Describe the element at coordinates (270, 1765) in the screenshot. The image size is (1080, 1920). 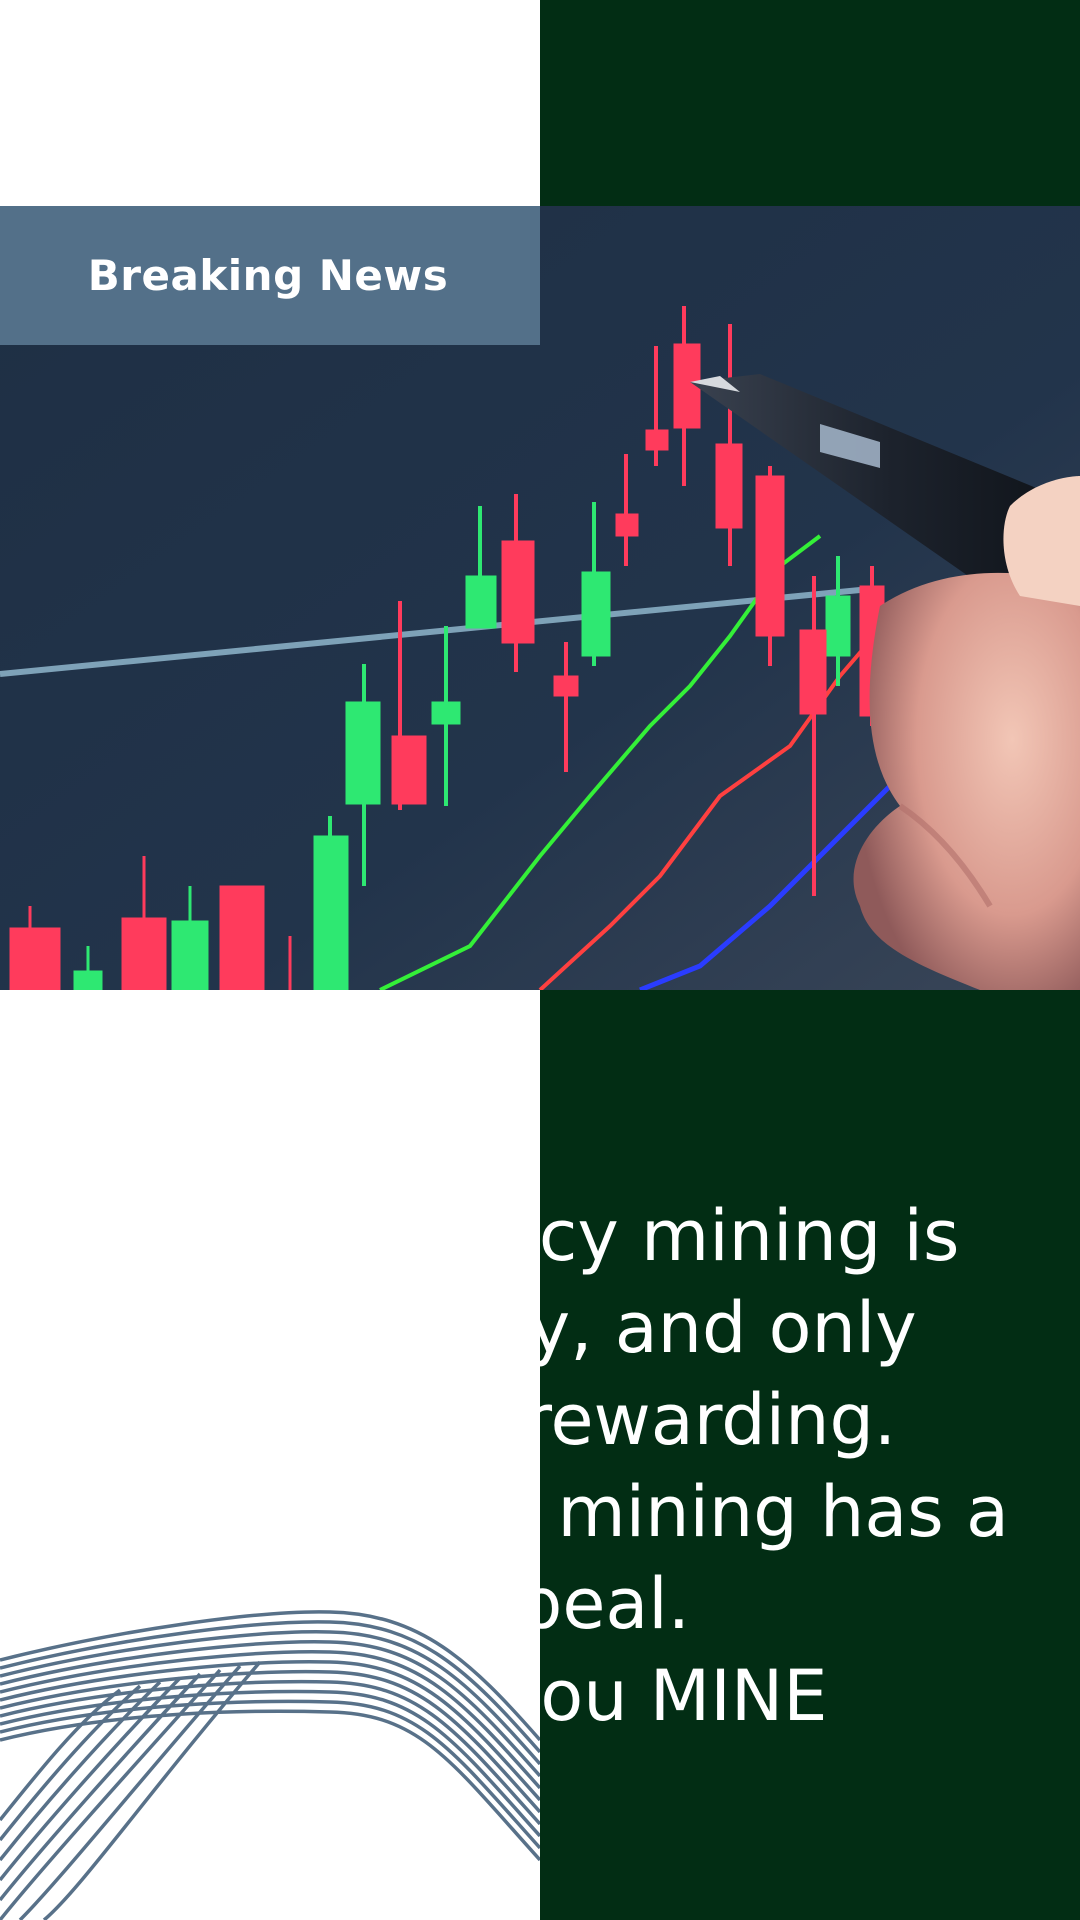
I see `wave-lines-icon` at that location.